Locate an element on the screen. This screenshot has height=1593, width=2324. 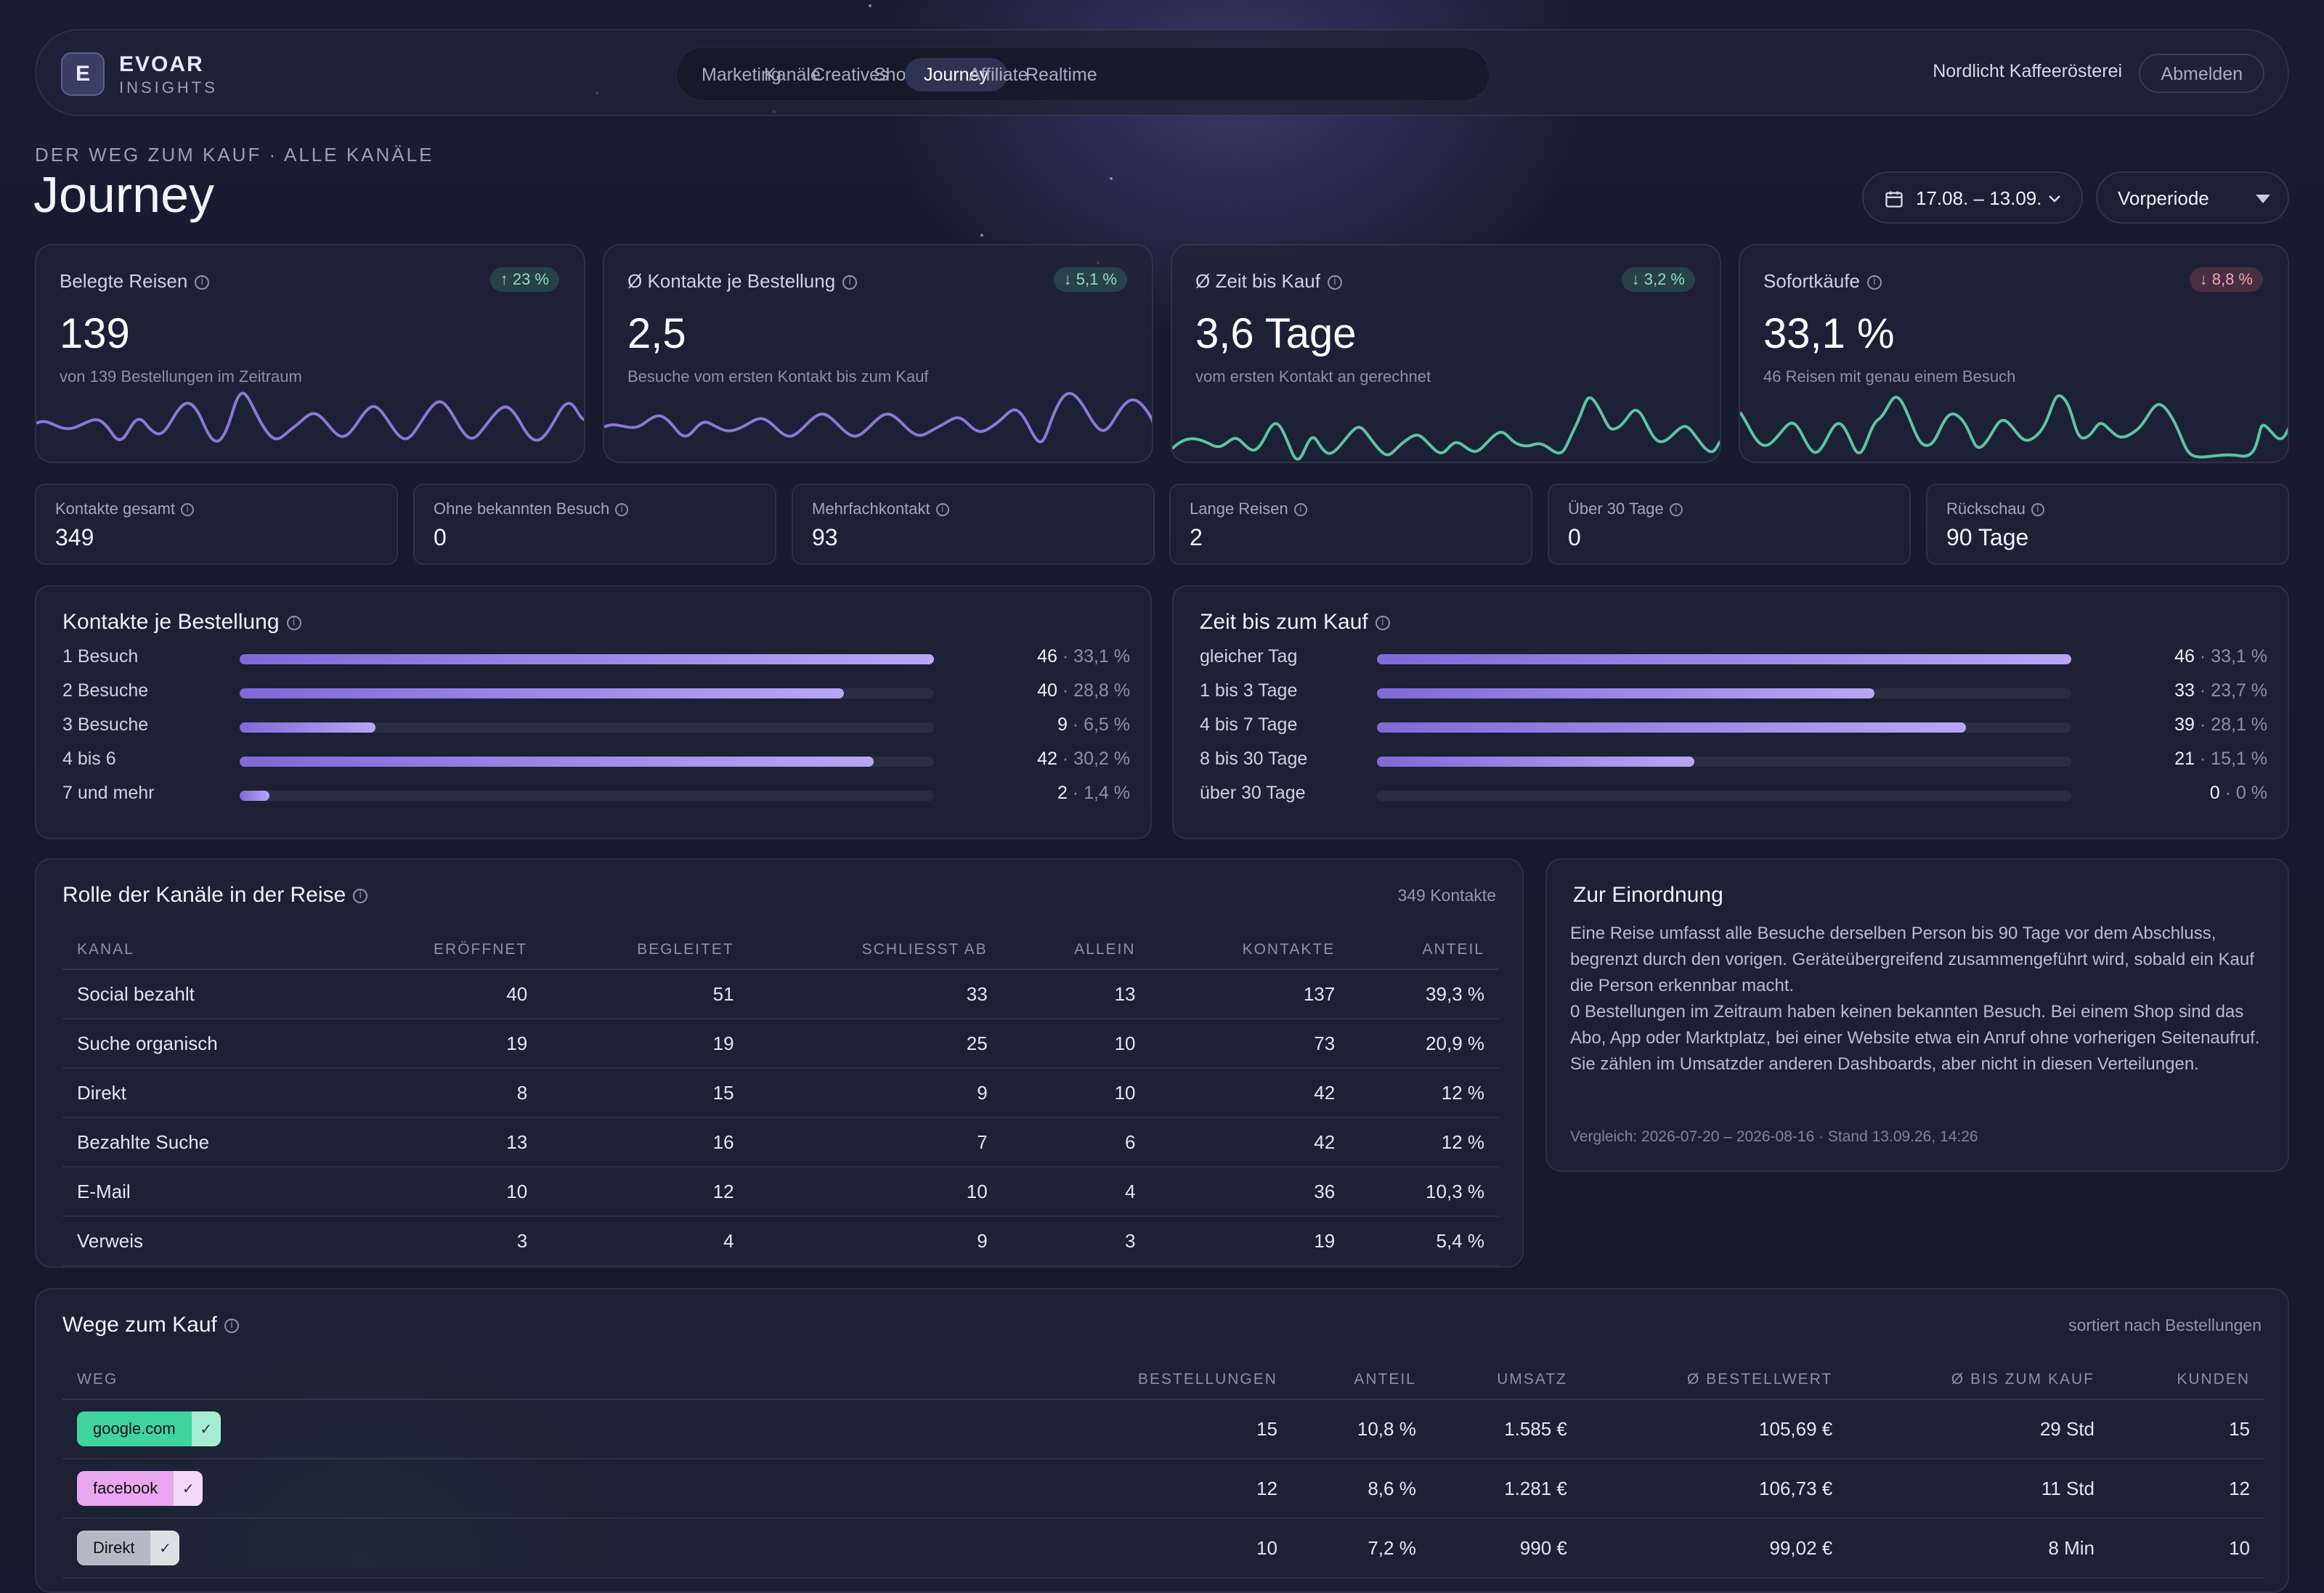
stat-value: 349 is located at coordinates (74, 537).